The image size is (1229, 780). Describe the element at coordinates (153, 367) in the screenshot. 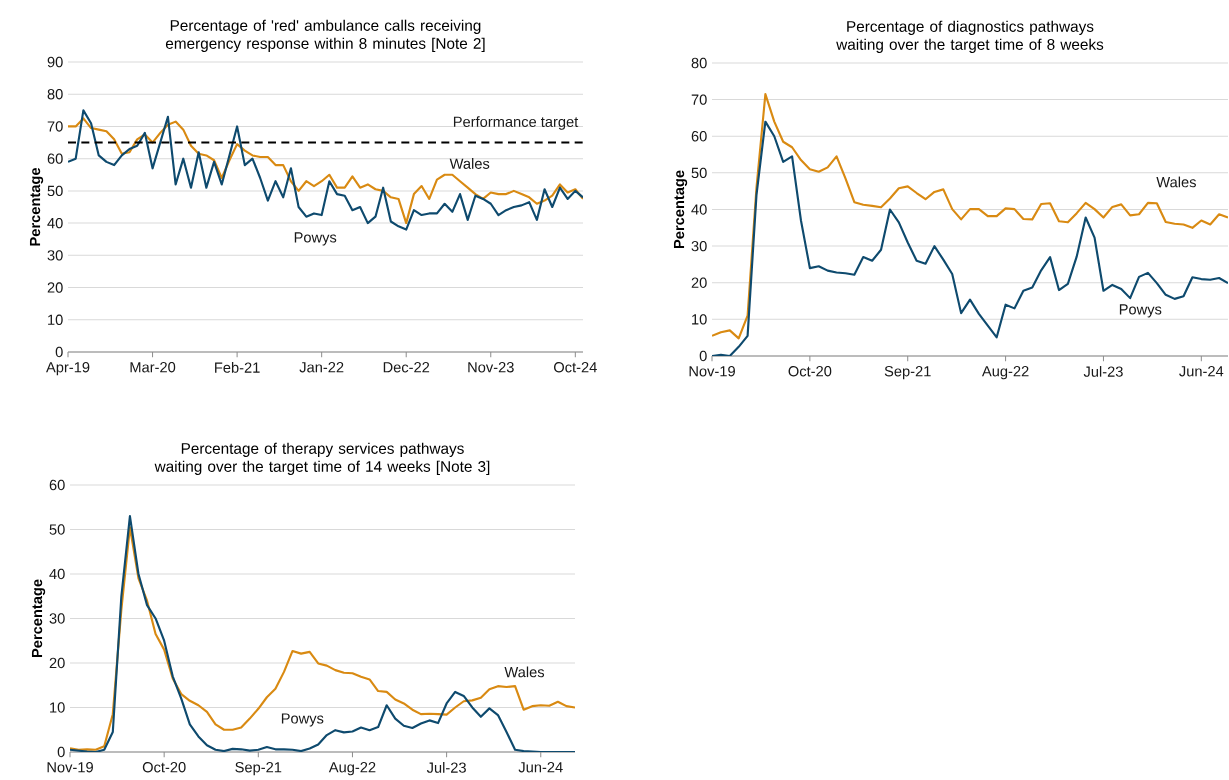

I see `x-tick-label: Mar-20` at that location.